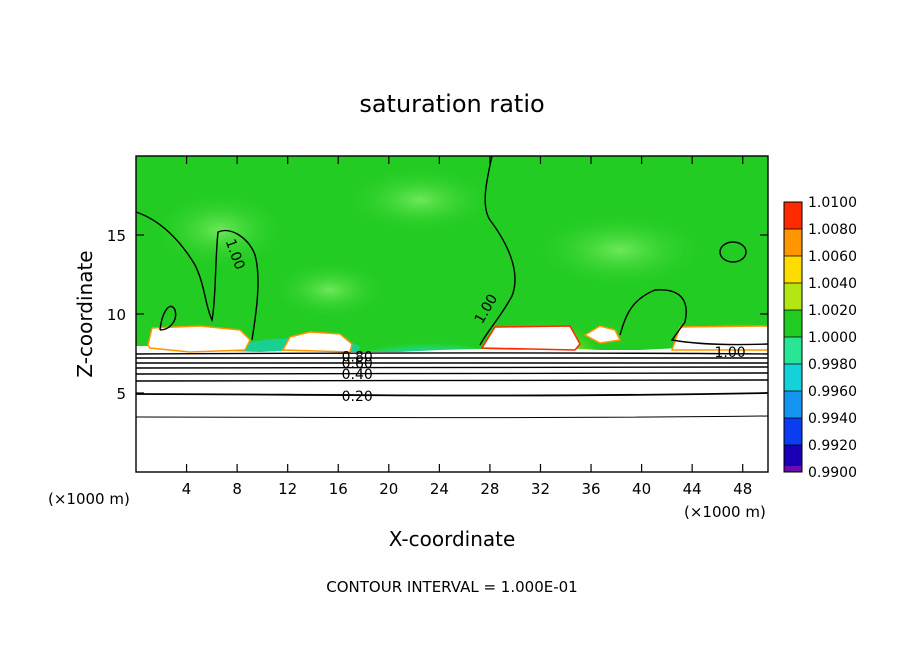 The image size is (904, 654). Describe the element at coordinates (89, 499) in the screenshot. I see `x-unit-left: (×1000 m)` at that location.